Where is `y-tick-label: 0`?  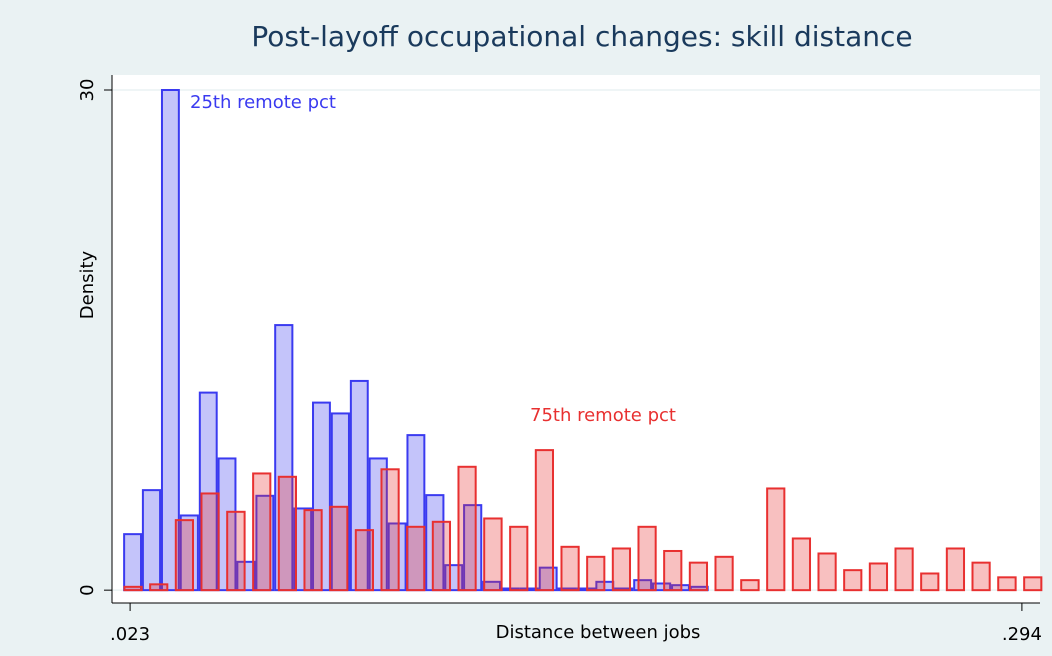
y-tick-label: 0 is located at coordinates (87, 589).